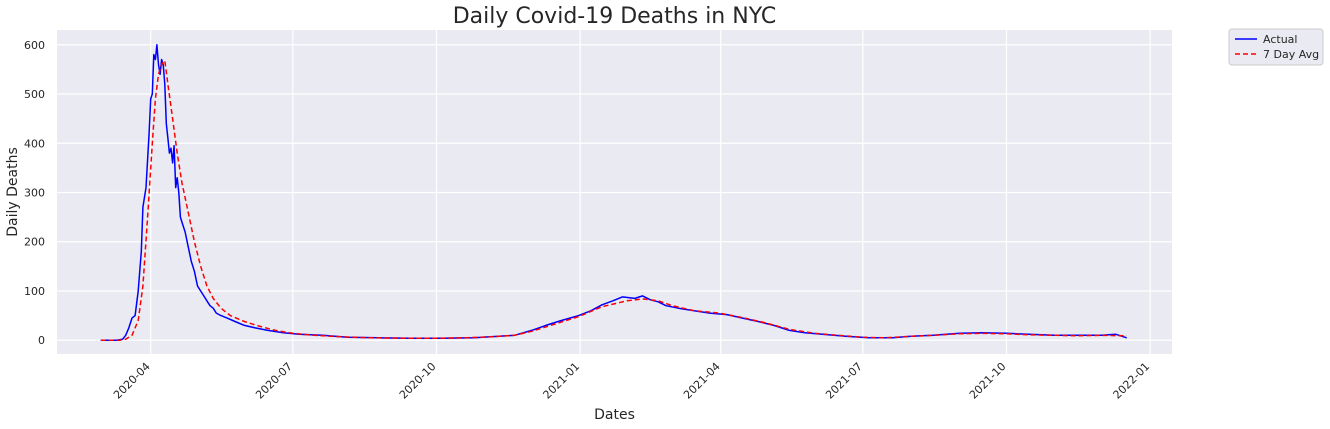 Image resolution: width=1330 pixels, height=429 pixels. I want to click on x-tick-label-2021-10: 2021-10, so click(988, 381).